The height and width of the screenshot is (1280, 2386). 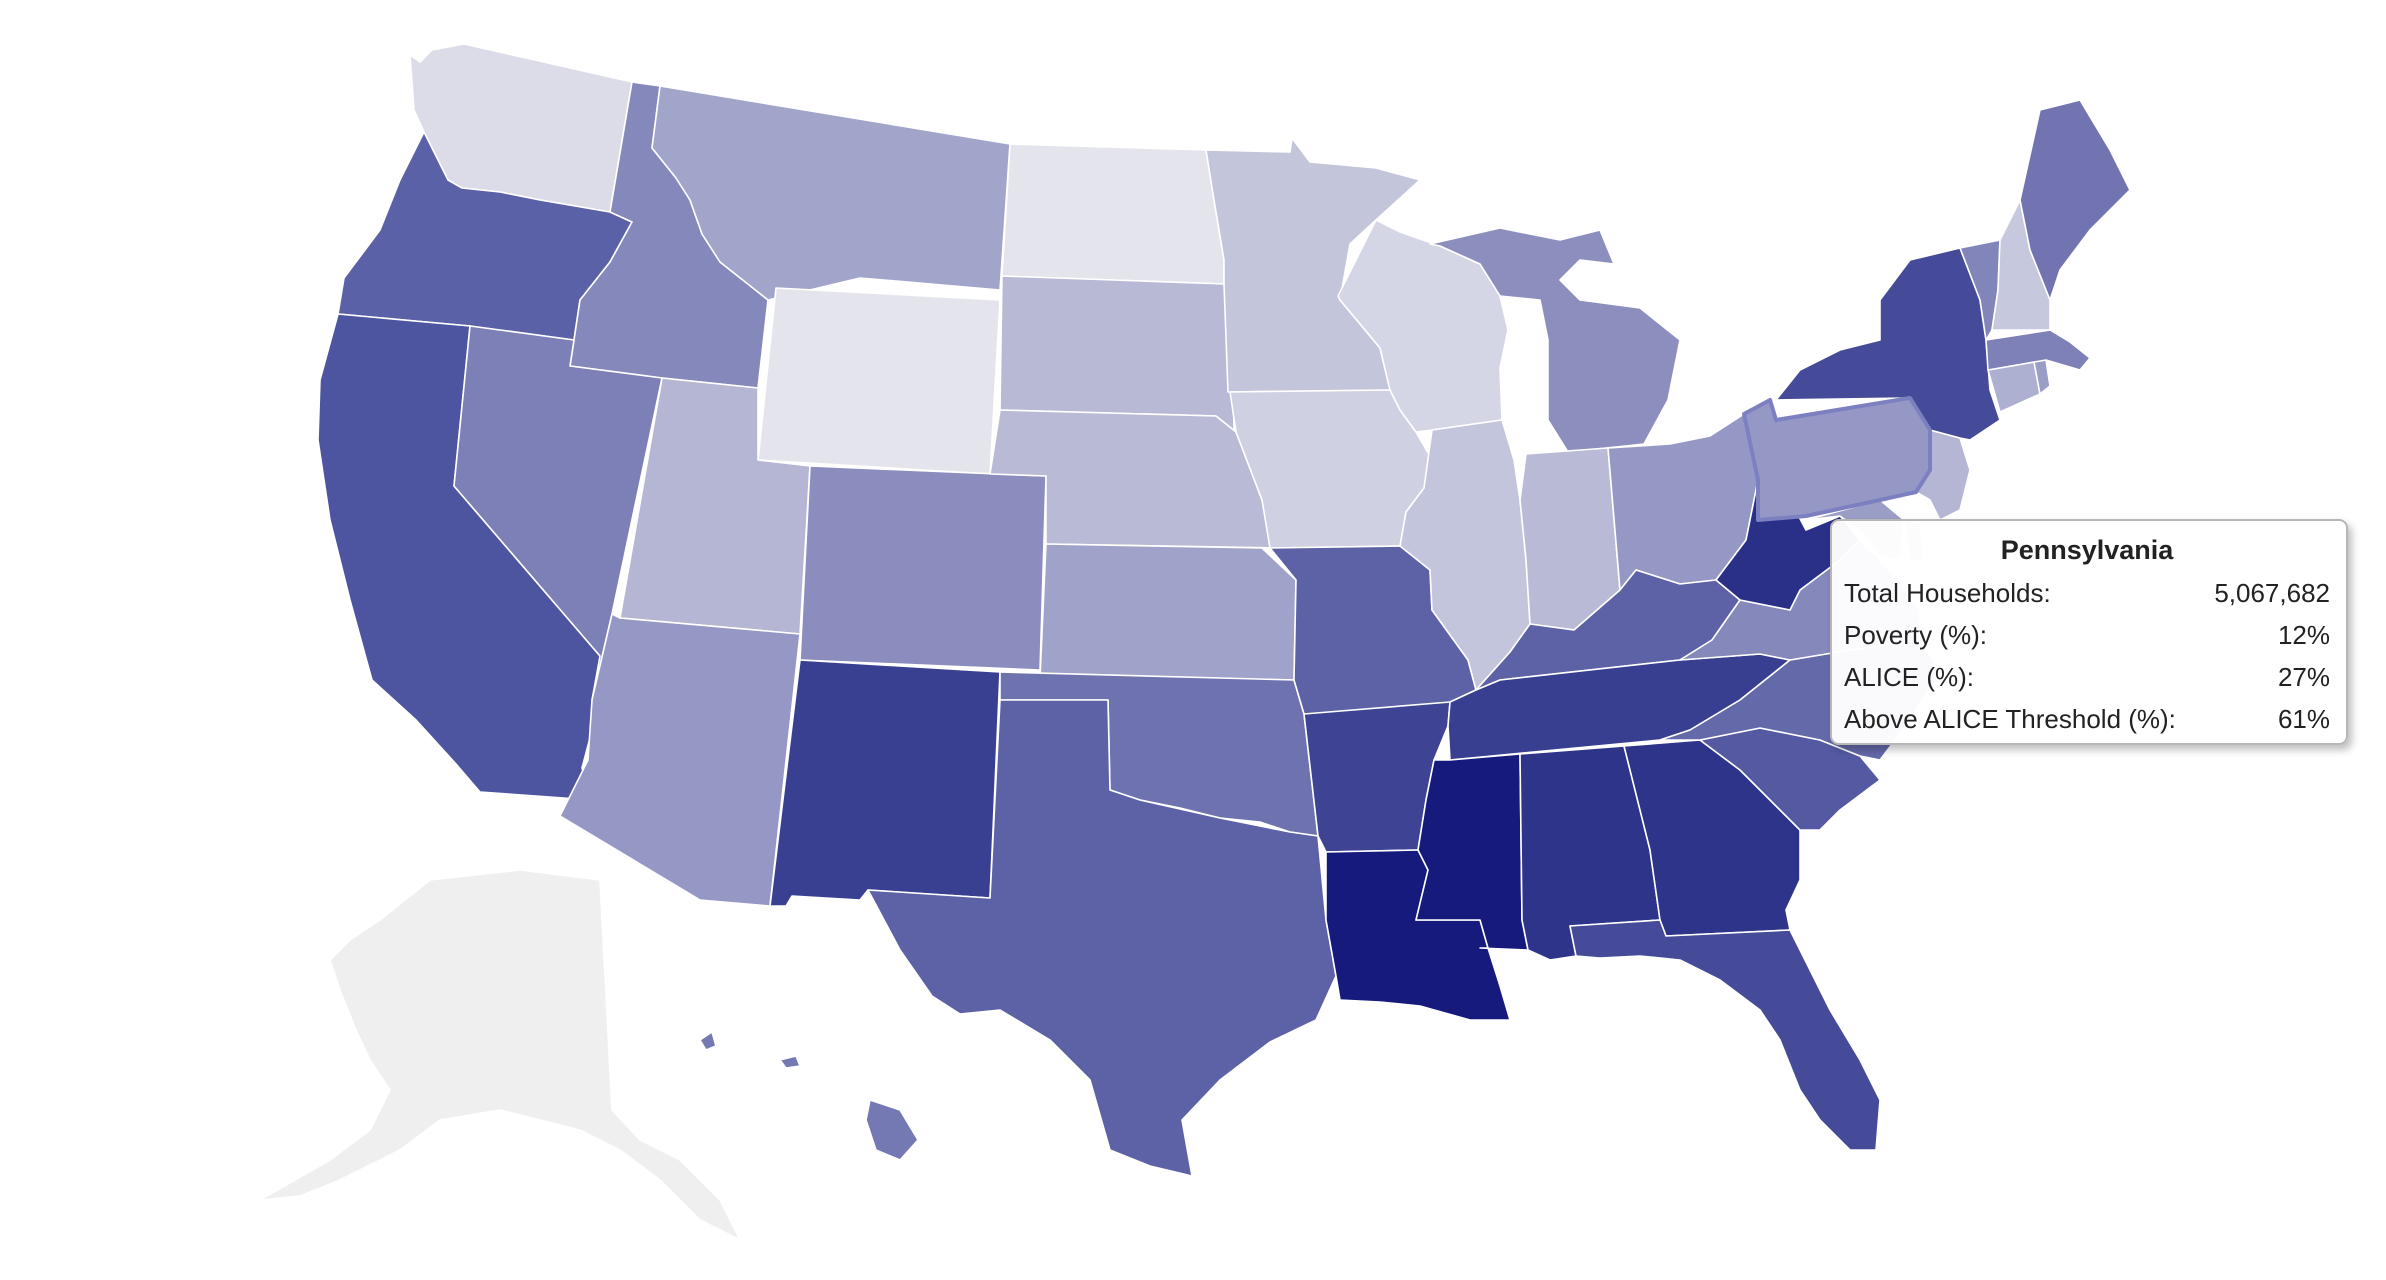 What do you see at coordinates (2087, 677) in the screenshot?
I see `tooltip-row-alice: ALICE (%): 27%` at bounding box center [2087, 677].